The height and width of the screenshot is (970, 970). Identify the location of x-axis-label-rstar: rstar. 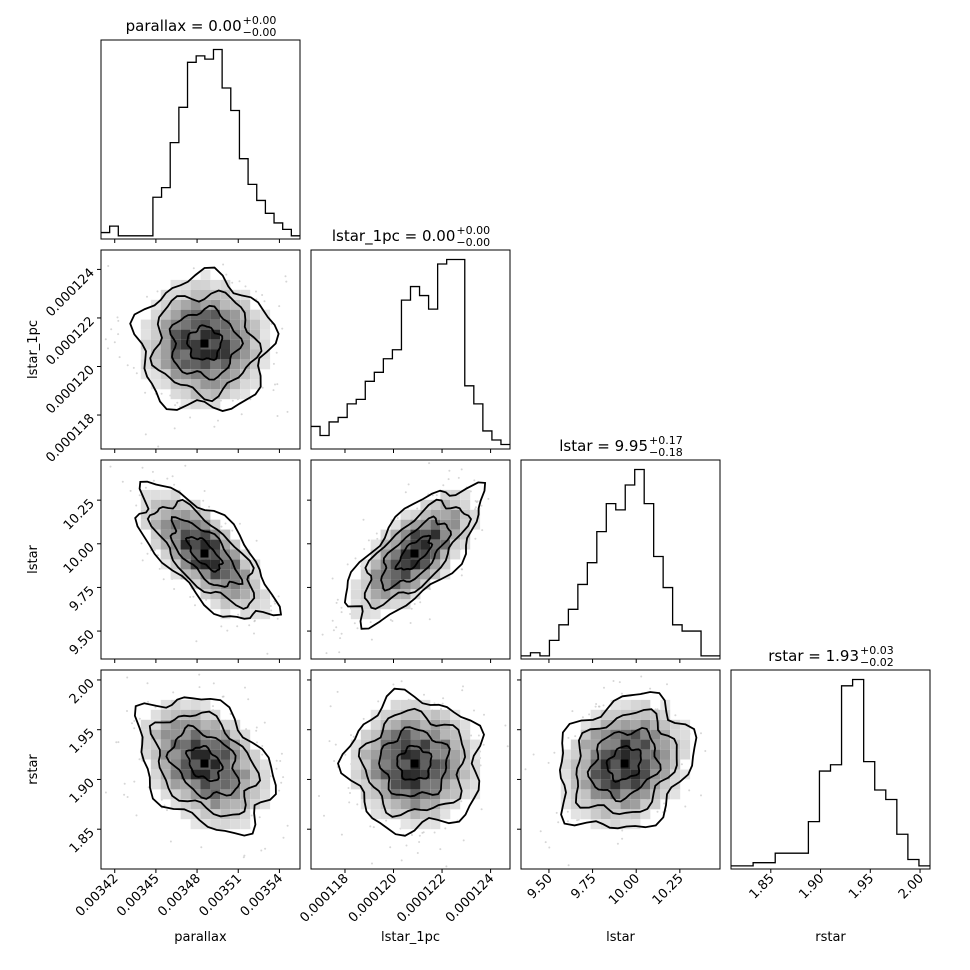
(830, 937).